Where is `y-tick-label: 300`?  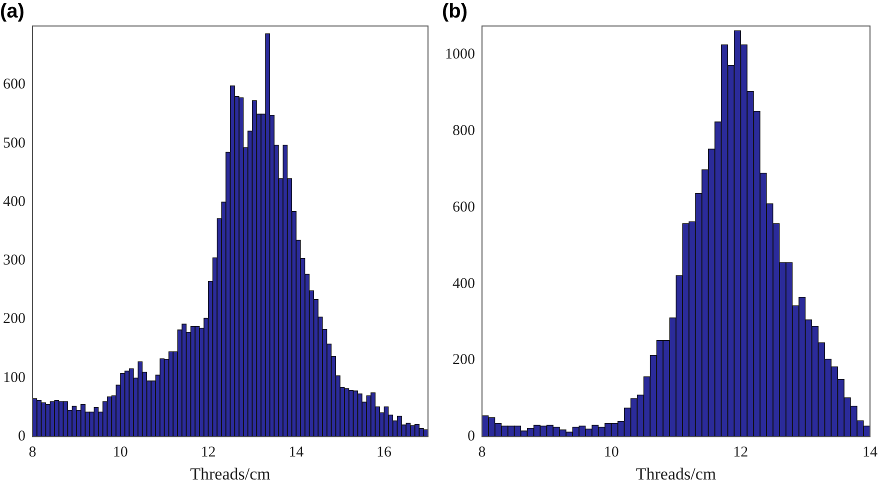 y-tick-label: 300 is located at coordinates (14, 260).